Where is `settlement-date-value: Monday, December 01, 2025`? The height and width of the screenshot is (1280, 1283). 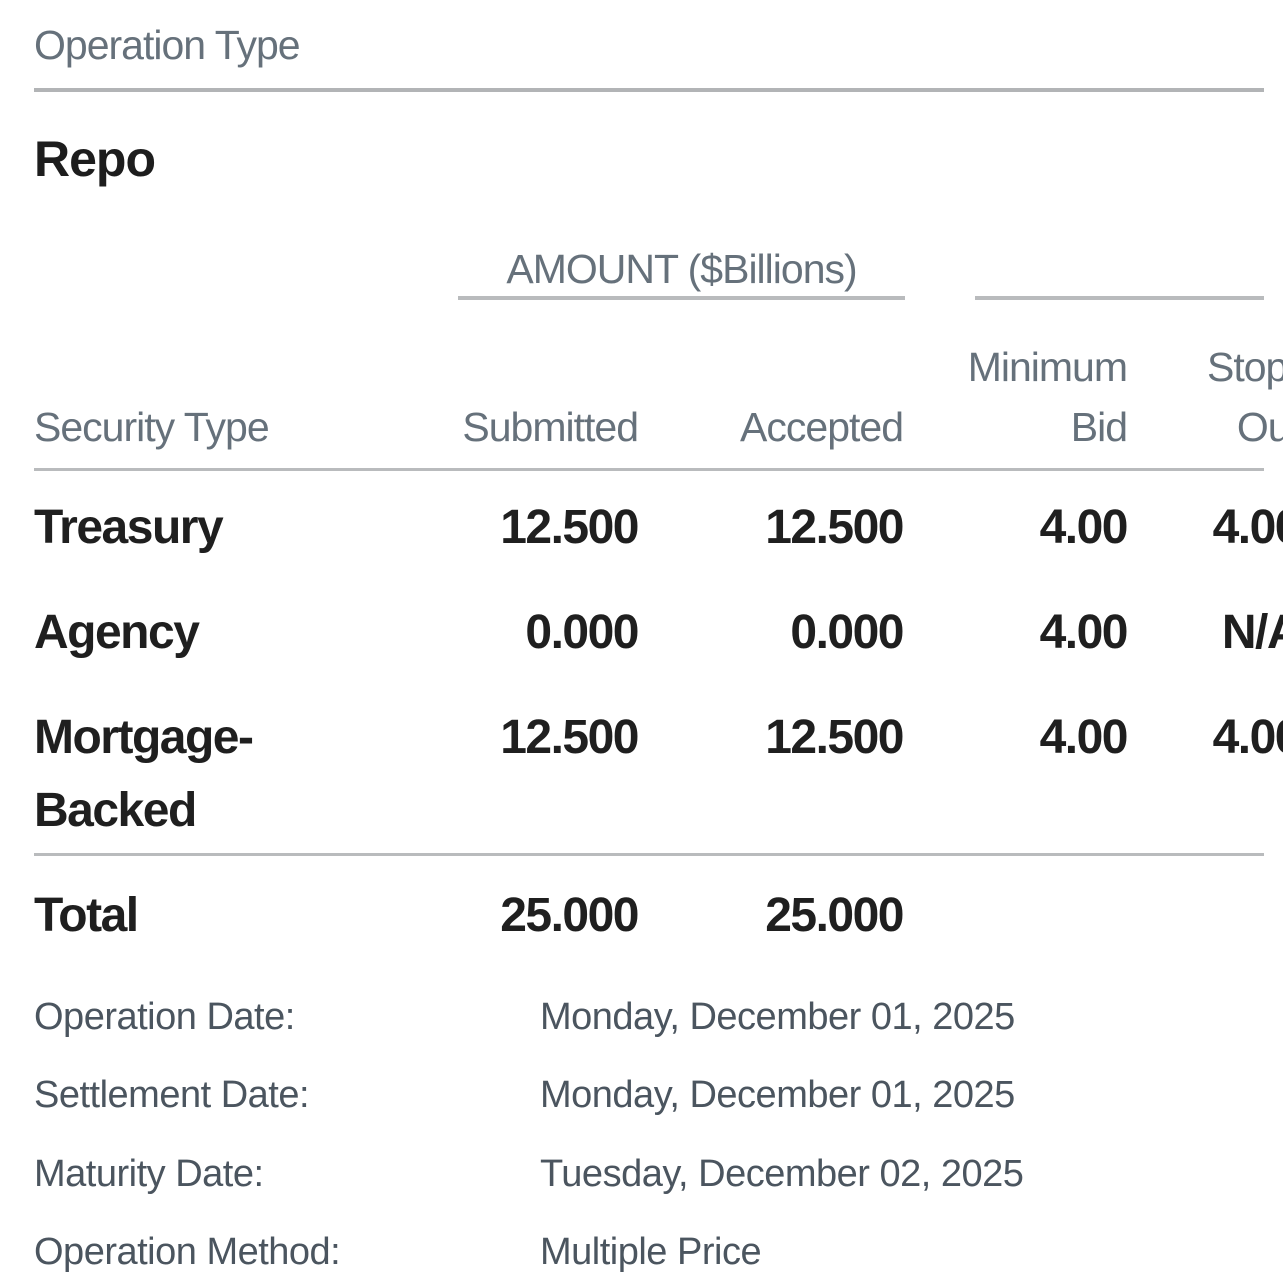 settlement-date-value: Monday, December 01, 2025 is located at coordinates (777, 1095).